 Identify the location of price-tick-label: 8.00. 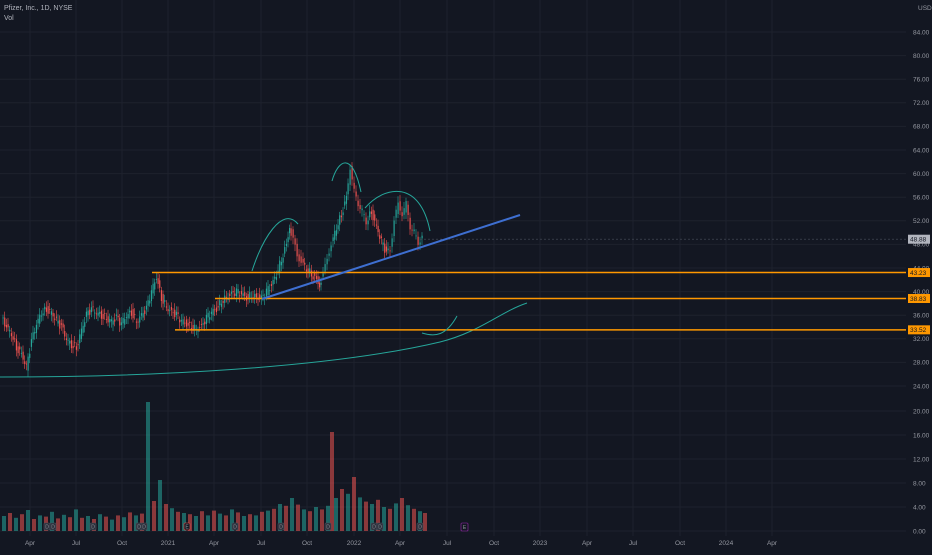
(919, 483).